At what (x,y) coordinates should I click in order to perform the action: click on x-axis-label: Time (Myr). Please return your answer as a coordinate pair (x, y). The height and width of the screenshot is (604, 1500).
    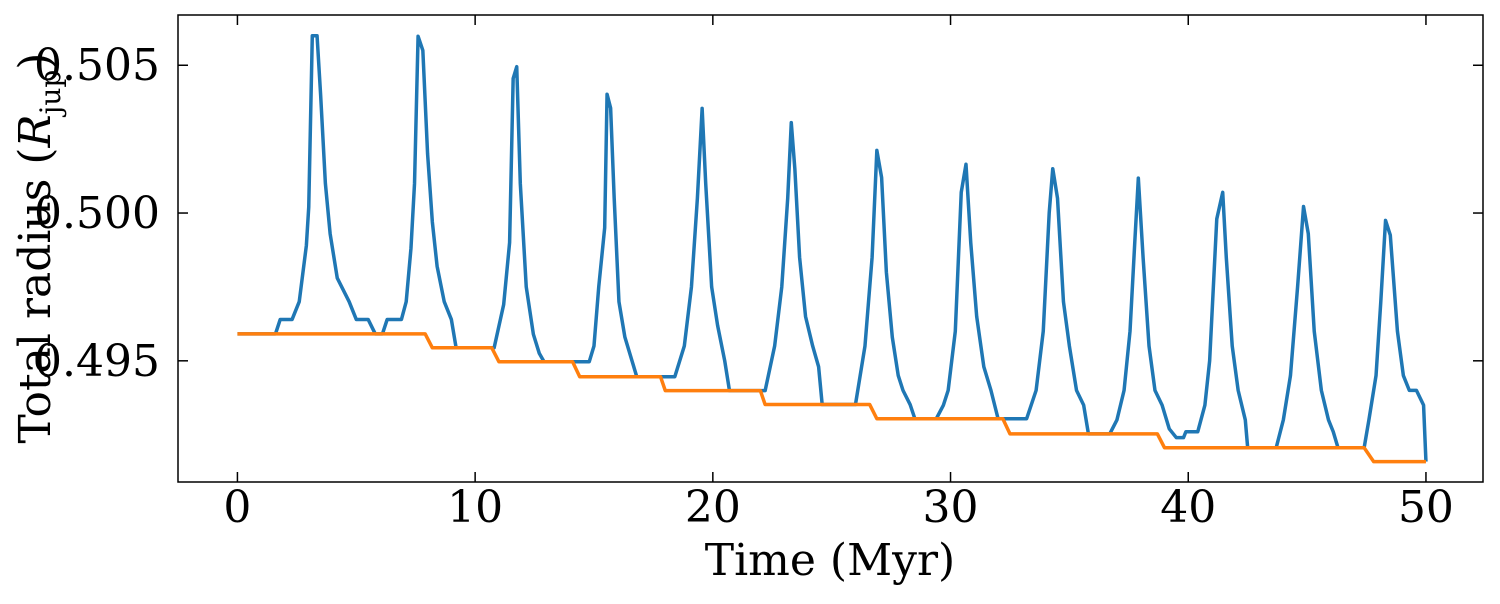
    Looking at the image, I should click on (830, 560).